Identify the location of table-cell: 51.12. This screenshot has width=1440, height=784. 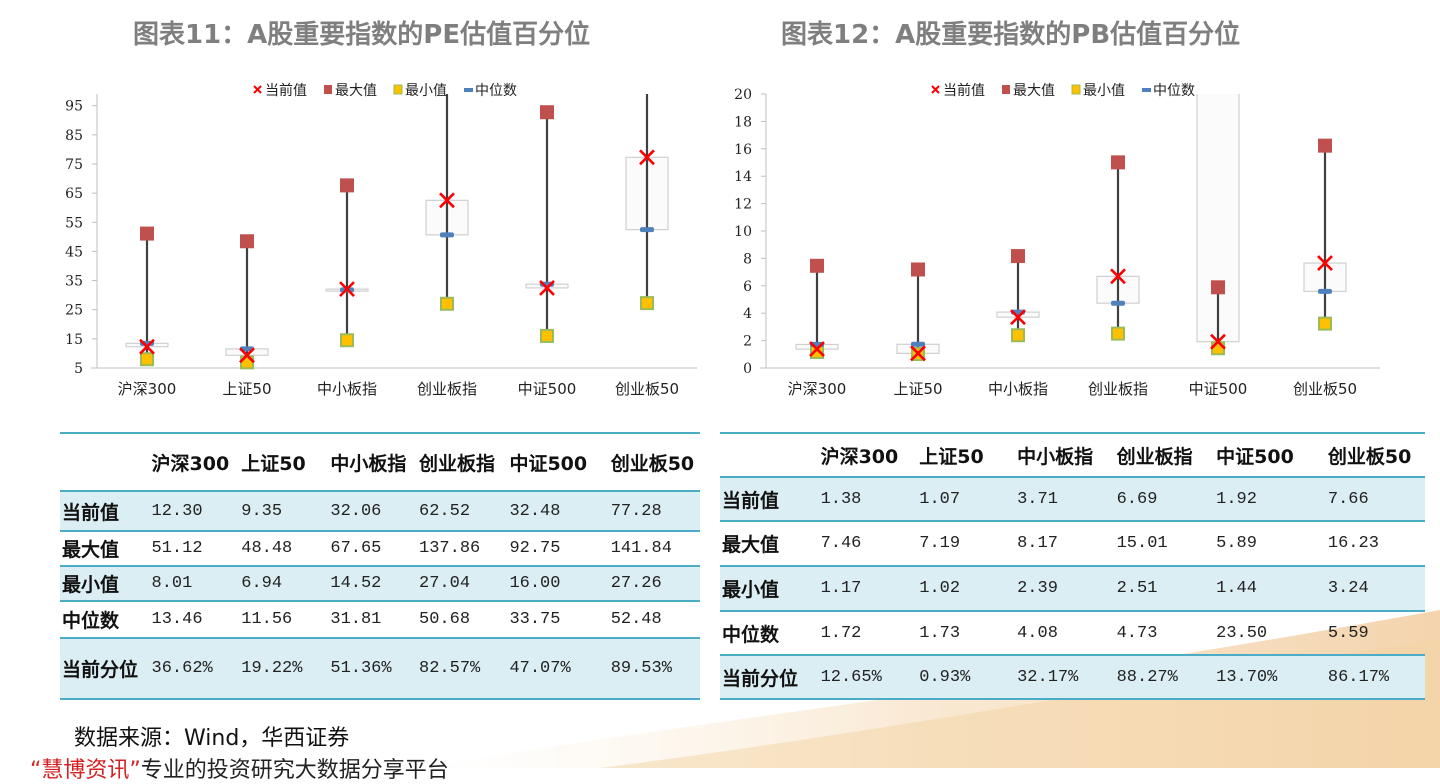
(177, 548).